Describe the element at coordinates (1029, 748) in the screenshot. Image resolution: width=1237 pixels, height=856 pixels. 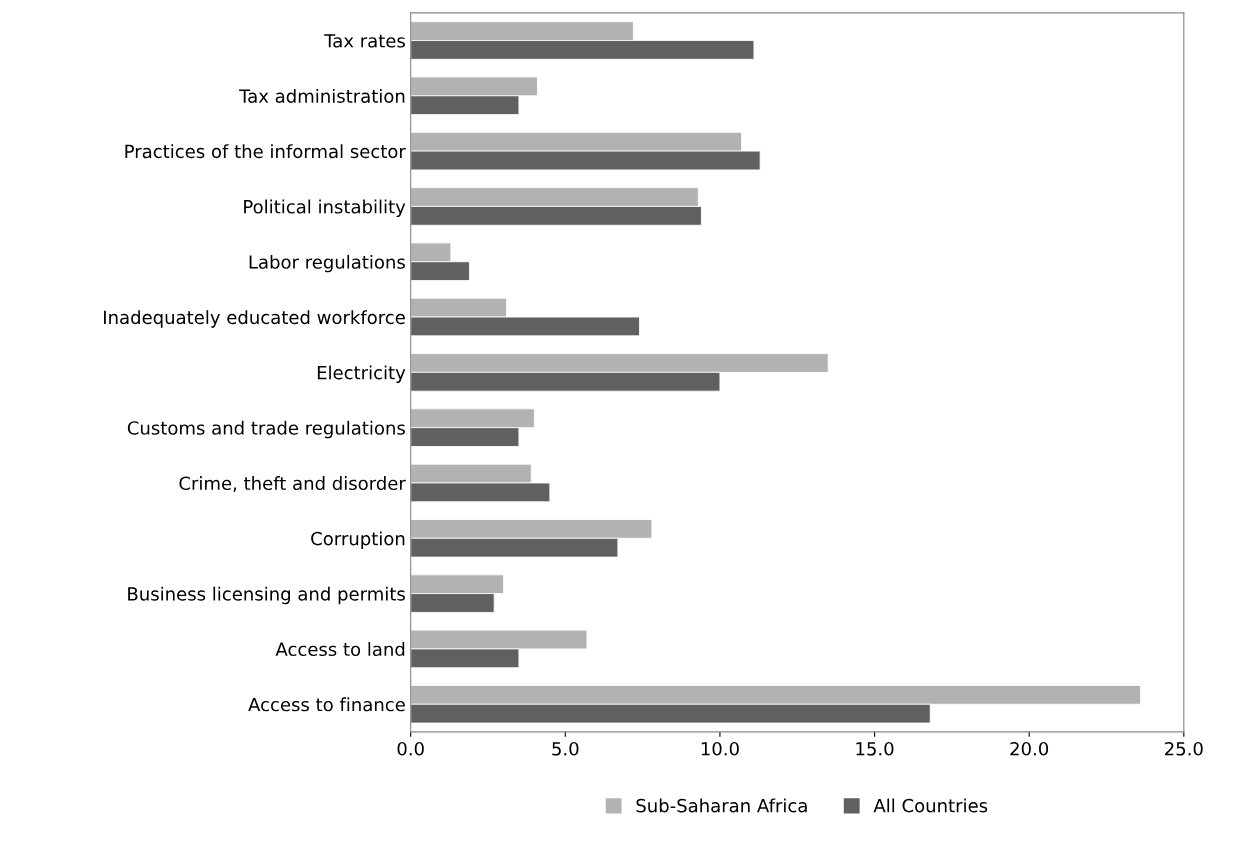
I see `x-tick-label: 20.0` at that location.